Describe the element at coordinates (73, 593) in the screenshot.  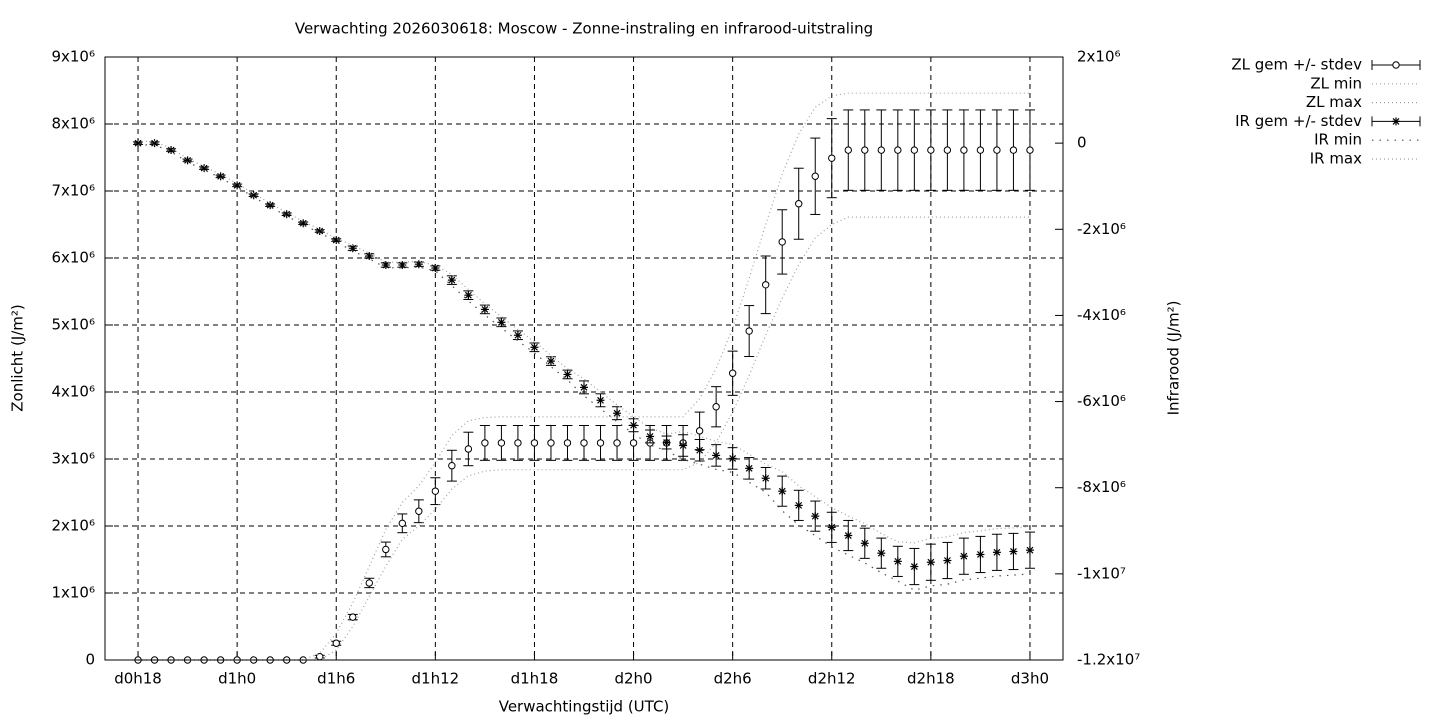
I see `y-tick-label: 1x10⁶` at that location.